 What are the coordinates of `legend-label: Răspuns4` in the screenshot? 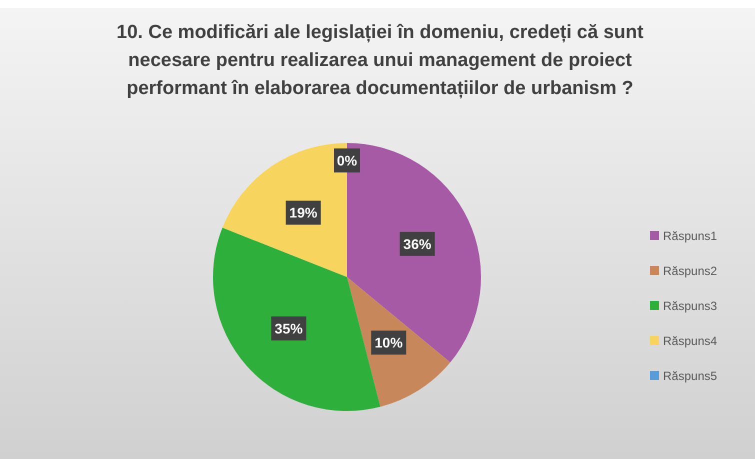 It's located at (690, 341).